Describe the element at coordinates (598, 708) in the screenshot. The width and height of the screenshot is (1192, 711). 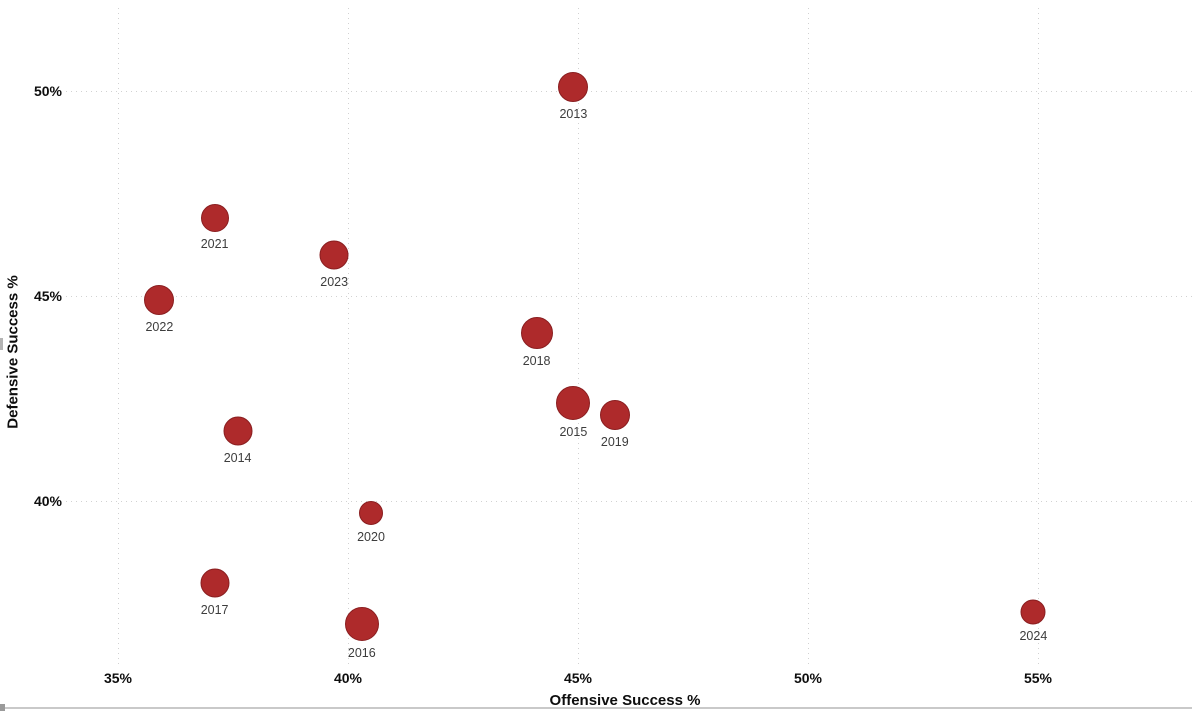
I see `horizontal-scrollbar-track` at that location.